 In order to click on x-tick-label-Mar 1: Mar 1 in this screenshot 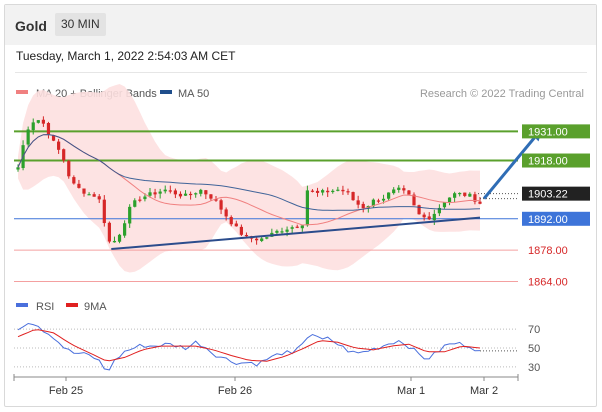, I will do `click(411, 391)`.